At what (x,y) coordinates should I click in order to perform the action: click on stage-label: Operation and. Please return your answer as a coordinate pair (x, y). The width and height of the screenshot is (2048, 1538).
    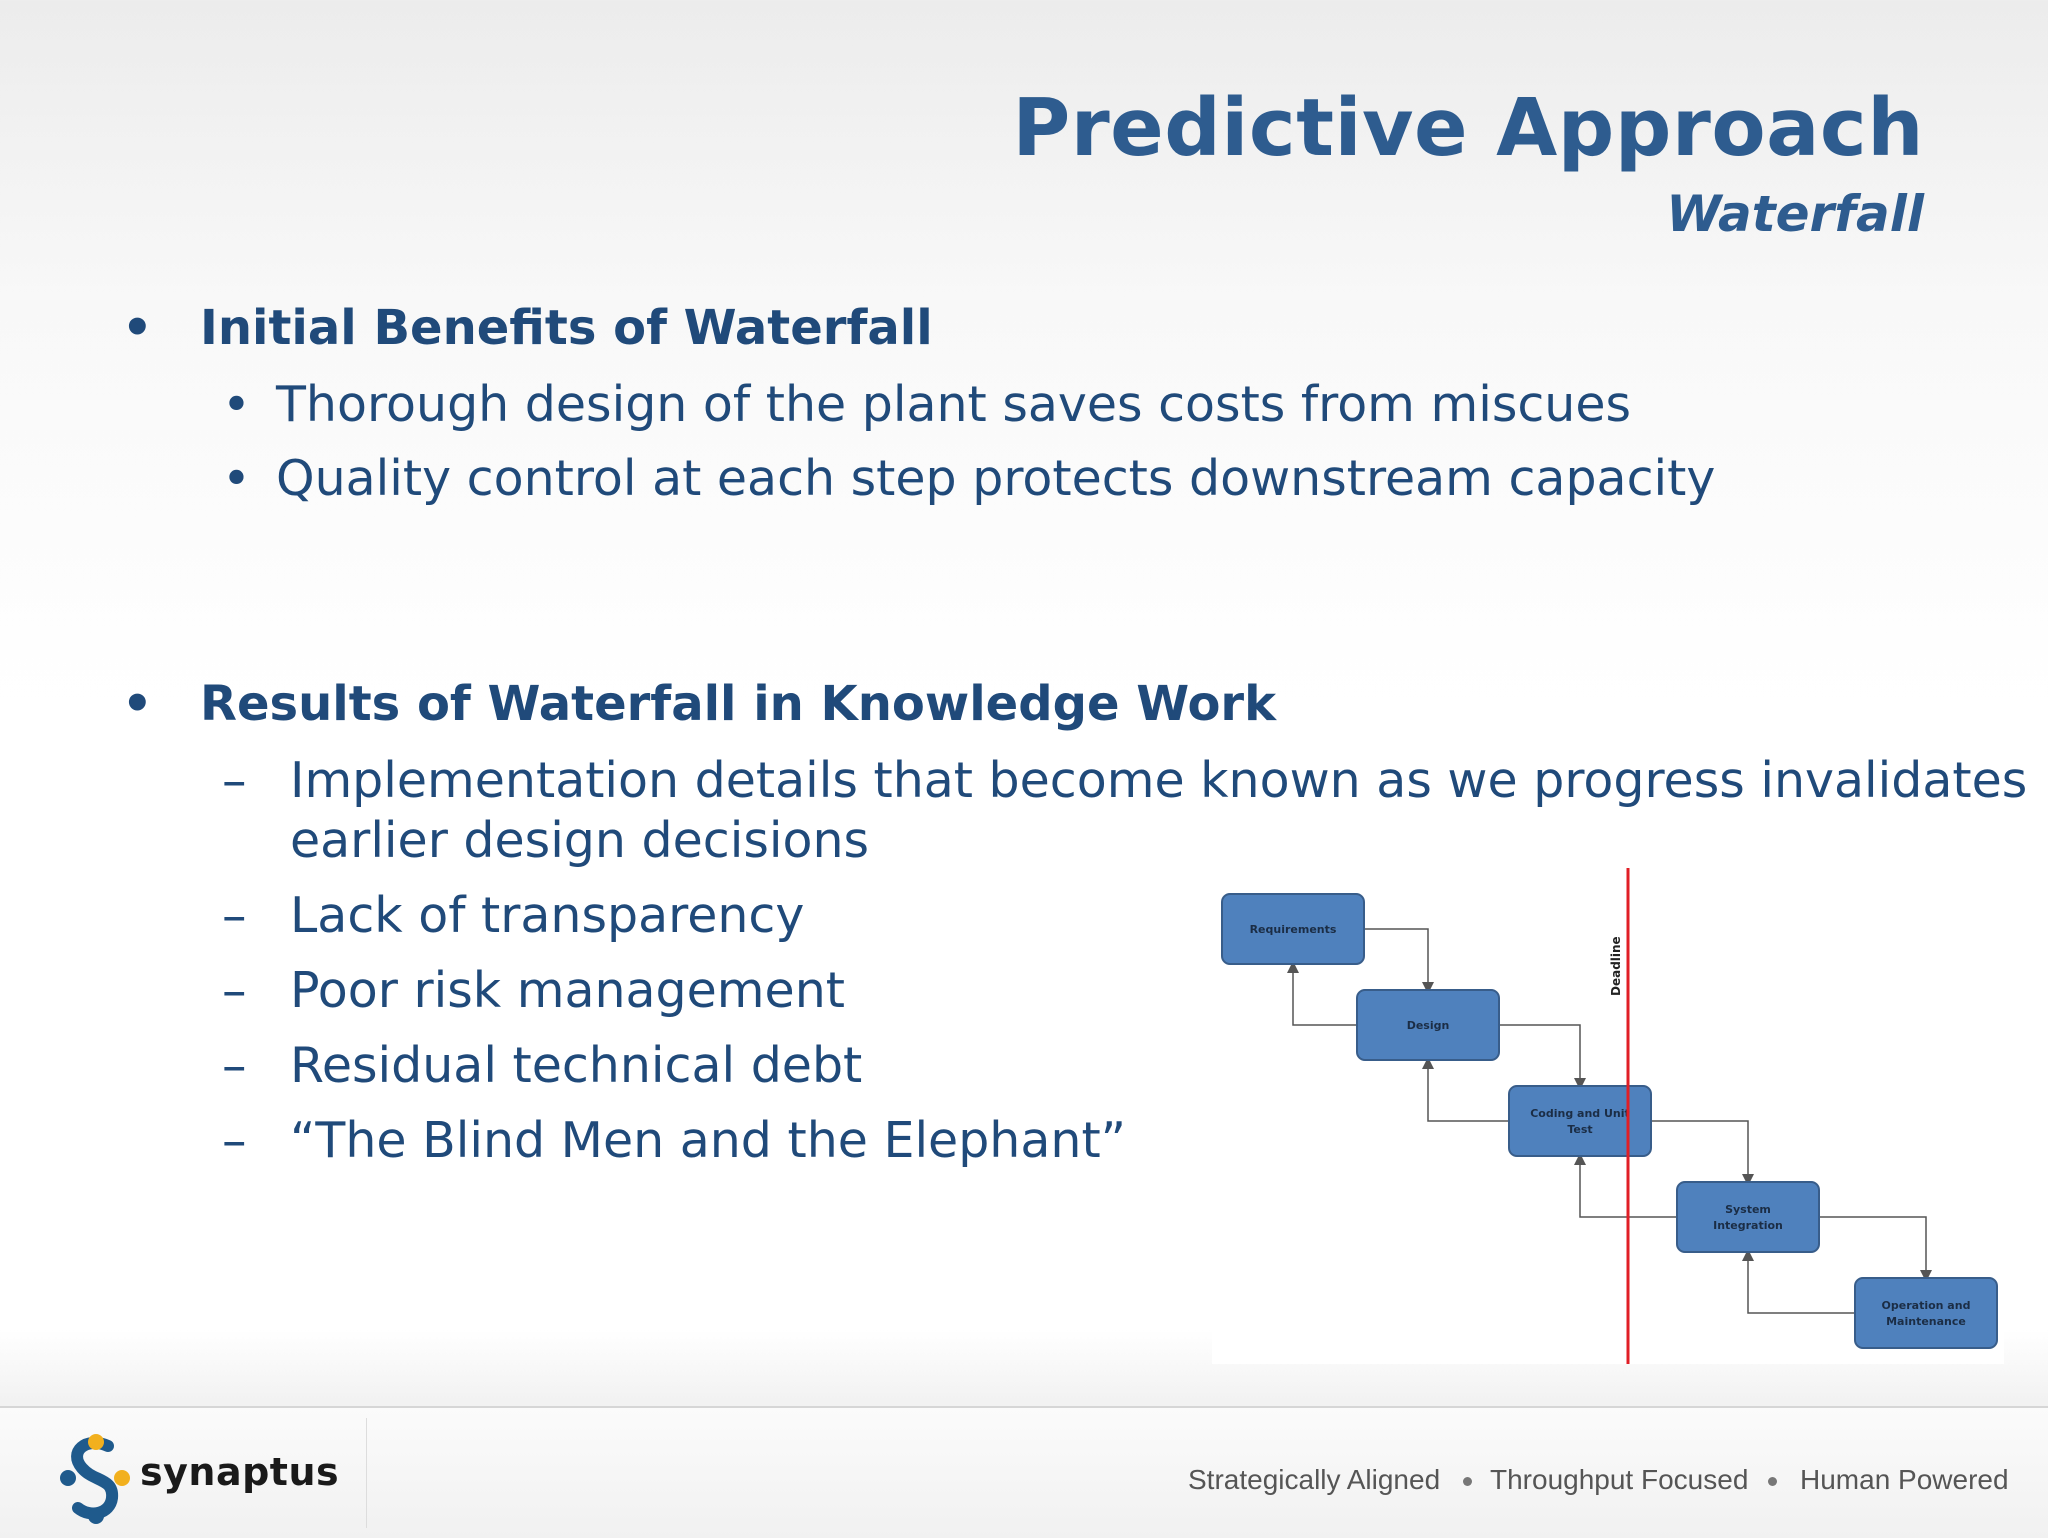
    Looking at the image, I should click on (1926, 1305).